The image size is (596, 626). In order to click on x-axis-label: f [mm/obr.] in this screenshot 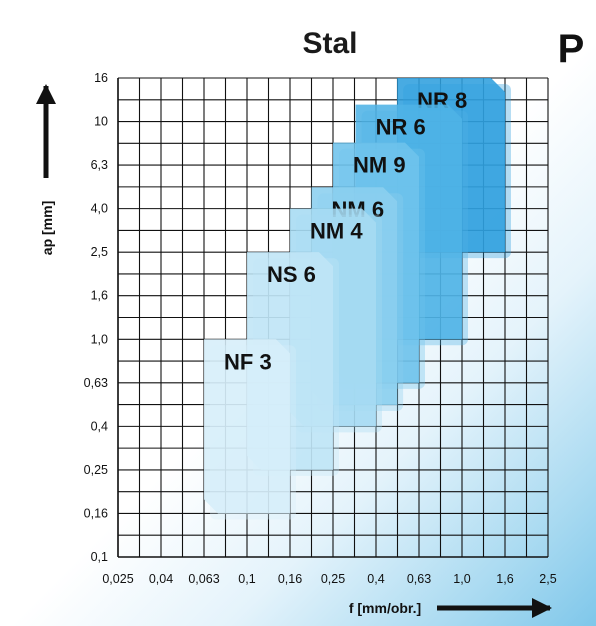, I will do `click(385, 608)`.